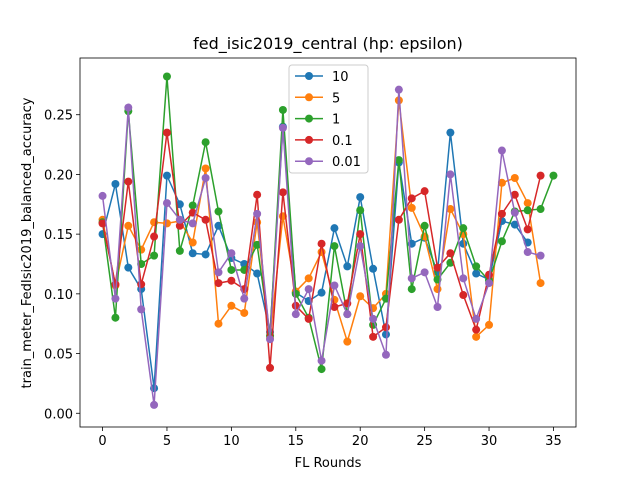  I want to click on chart-title: fed_isic2019_central (hp: epsilon), so click(328, 44).